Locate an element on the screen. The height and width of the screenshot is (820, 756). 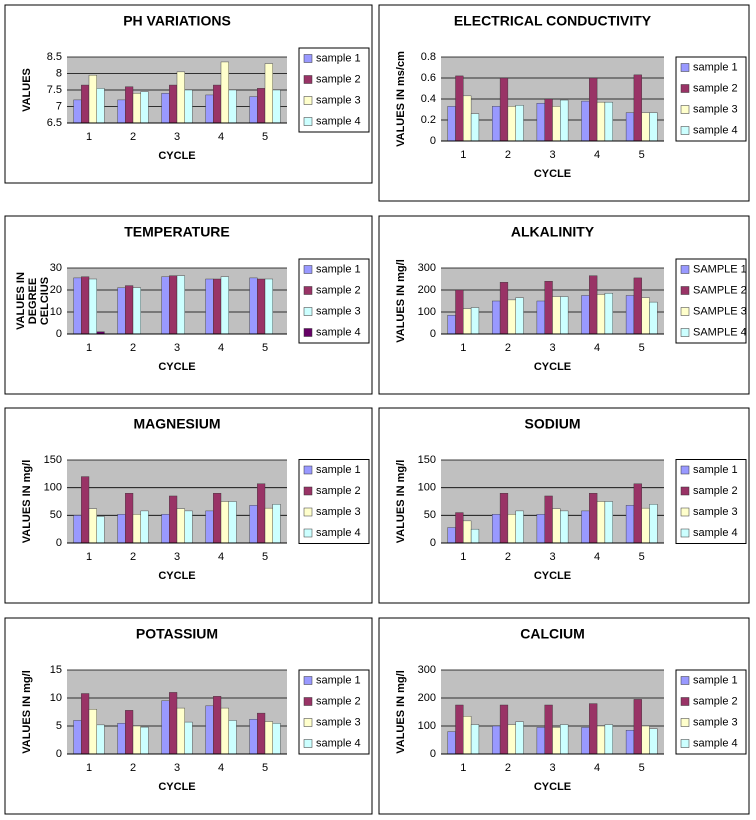
y-tick-label: 30 is located at coordinates (56, 268).